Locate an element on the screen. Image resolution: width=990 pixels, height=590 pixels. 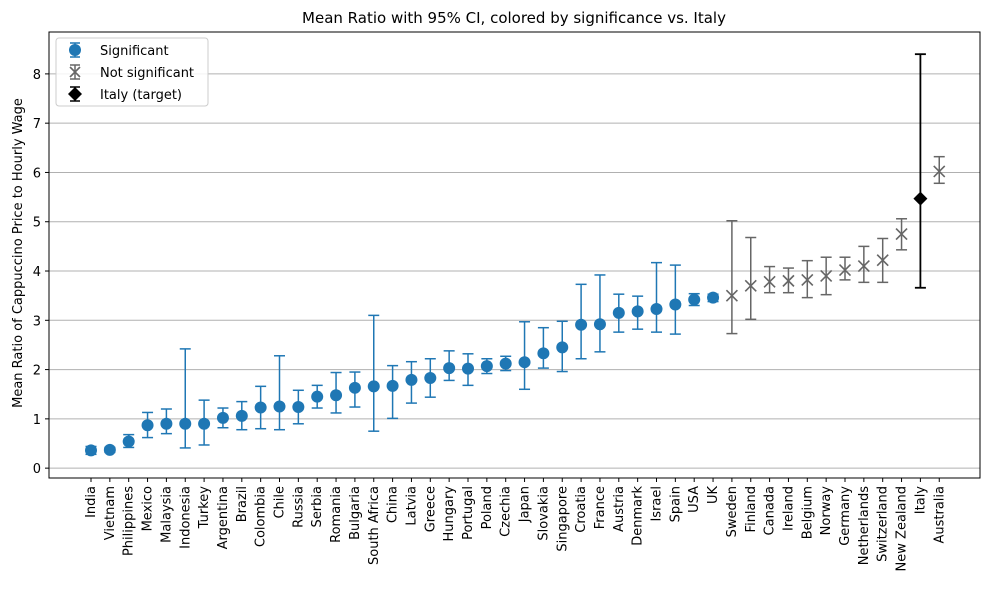
x-tick-label: Brazil is located at coordinates (242, 504).